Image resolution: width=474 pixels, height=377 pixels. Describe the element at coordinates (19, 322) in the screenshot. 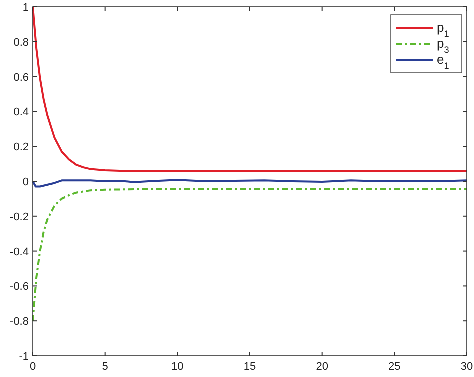

I see `y-tick-label: -0.8` at that location.